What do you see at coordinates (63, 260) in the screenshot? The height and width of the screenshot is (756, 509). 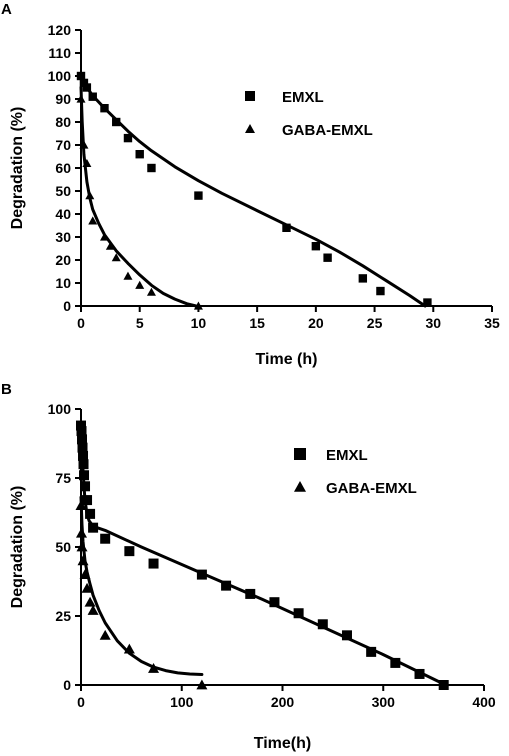 I see `y-tick-label: 20` at bounding box center [63, 260].